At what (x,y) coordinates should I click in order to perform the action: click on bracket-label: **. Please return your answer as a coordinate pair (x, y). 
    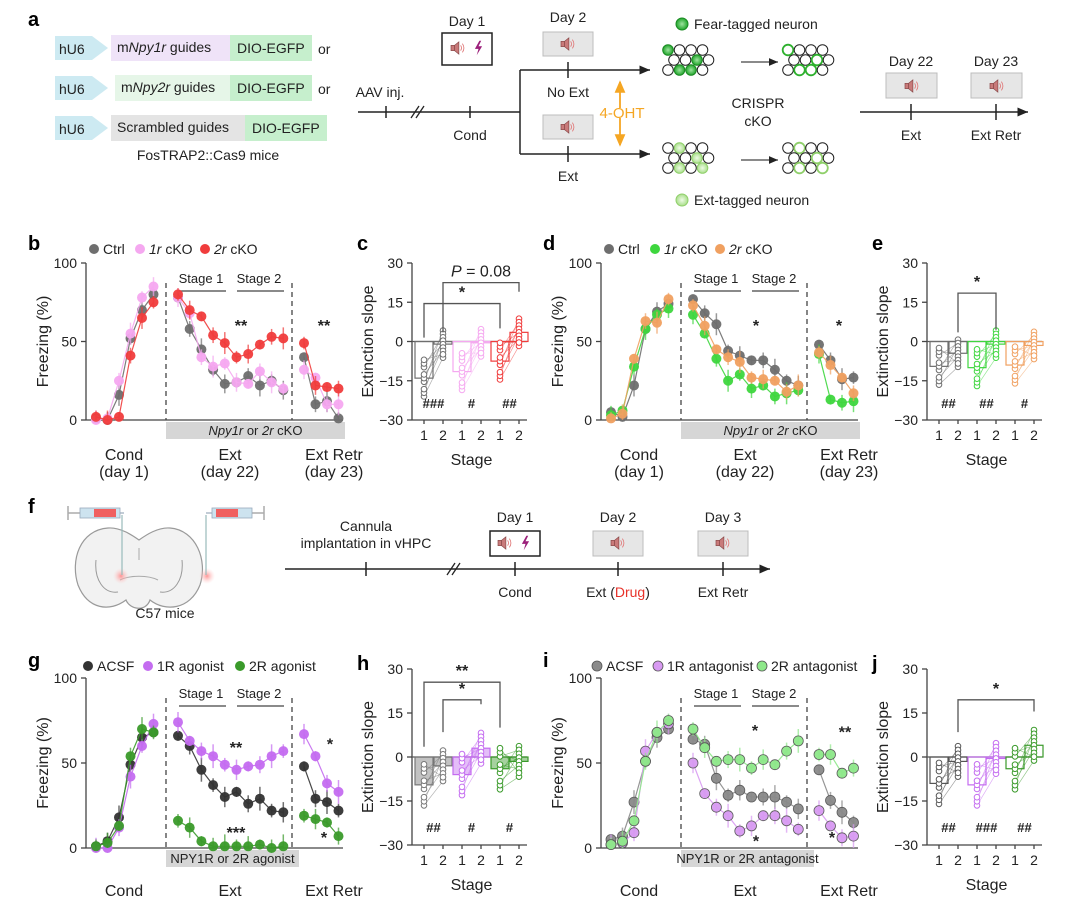
    Looking at the image, I should click on (462, 671).